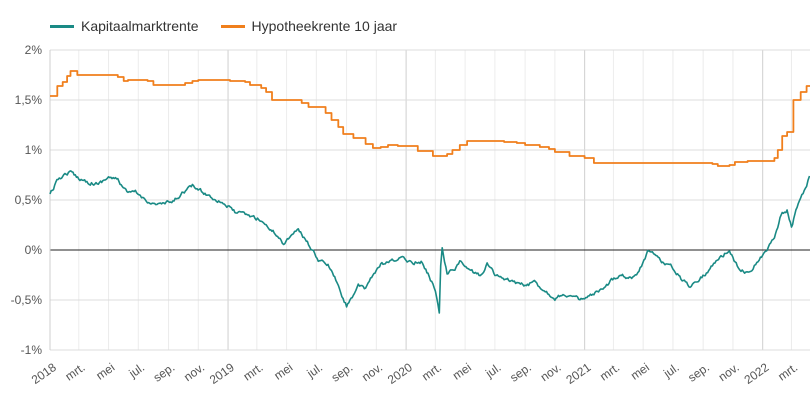 This screenshot has width=810, height=400. What do you see at coordinates (34, 150) in the screenshot?
I see `y-tick-label: 1%` at bounding box center [34, 150].